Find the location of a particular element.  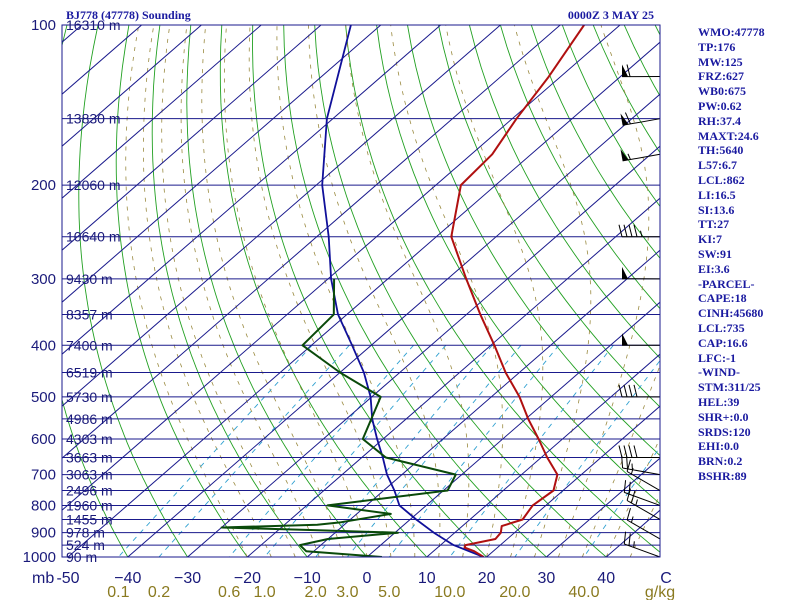

dry-adiabat is located at coordinates (181, 291).